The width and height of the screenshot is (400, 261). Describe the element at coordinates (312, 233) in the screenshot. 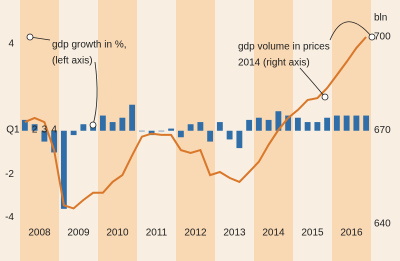

I see `x-tick-label: 2015` at that location.